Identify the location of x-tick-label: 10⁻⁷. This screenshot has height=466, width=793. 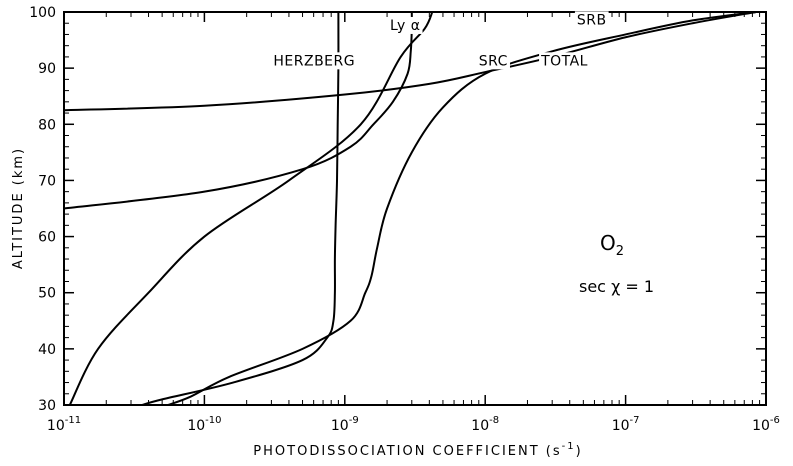
(626, 424).